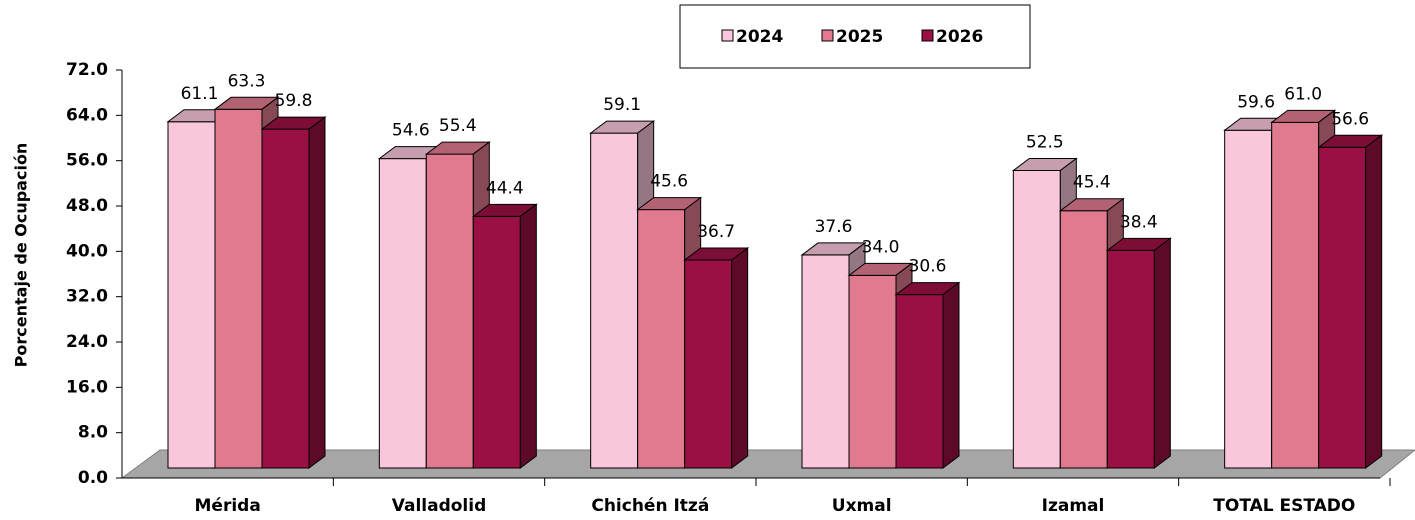 This screenshot has height=520, width=1415. Describe the element at coordinates (881, 247) in the screenshot. I see `value-label: 34.0` at that location.